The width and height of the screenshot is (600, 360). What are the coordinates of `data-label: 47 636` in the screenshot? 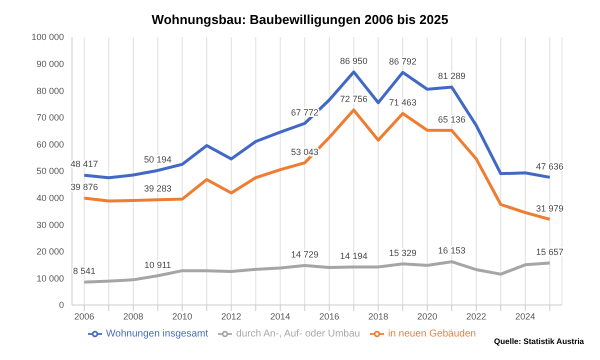 It's located at (550, 166).